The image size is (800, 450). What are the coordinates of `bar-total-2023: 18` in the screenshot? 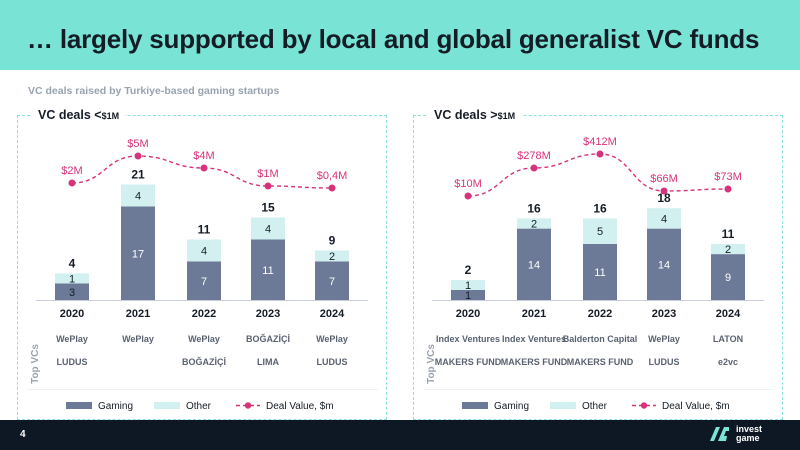 It's located at (664, 198).